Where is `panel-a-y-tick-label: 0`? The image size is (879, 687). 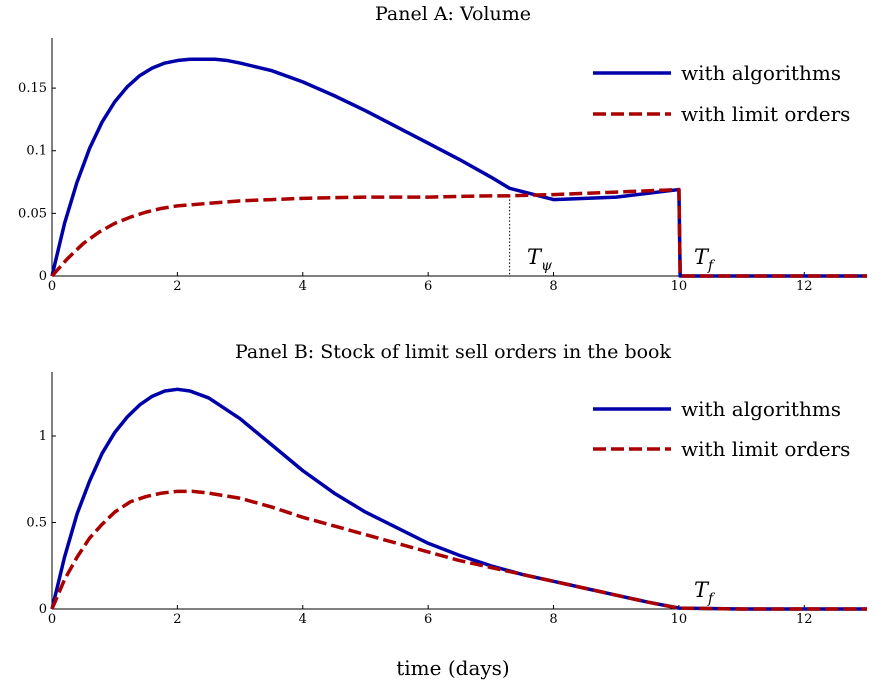
panel-a-y-tick-label: 0 is located at coordinates (43, 276).